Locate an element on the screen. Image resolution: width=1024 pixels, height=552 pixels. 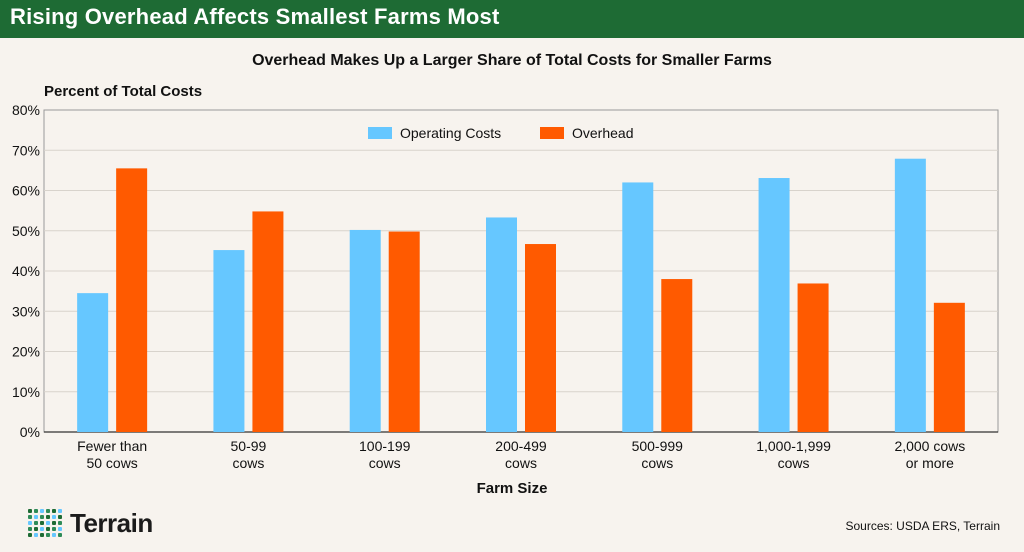
y-tick-label: 50% is located at coordinates (26, 231).